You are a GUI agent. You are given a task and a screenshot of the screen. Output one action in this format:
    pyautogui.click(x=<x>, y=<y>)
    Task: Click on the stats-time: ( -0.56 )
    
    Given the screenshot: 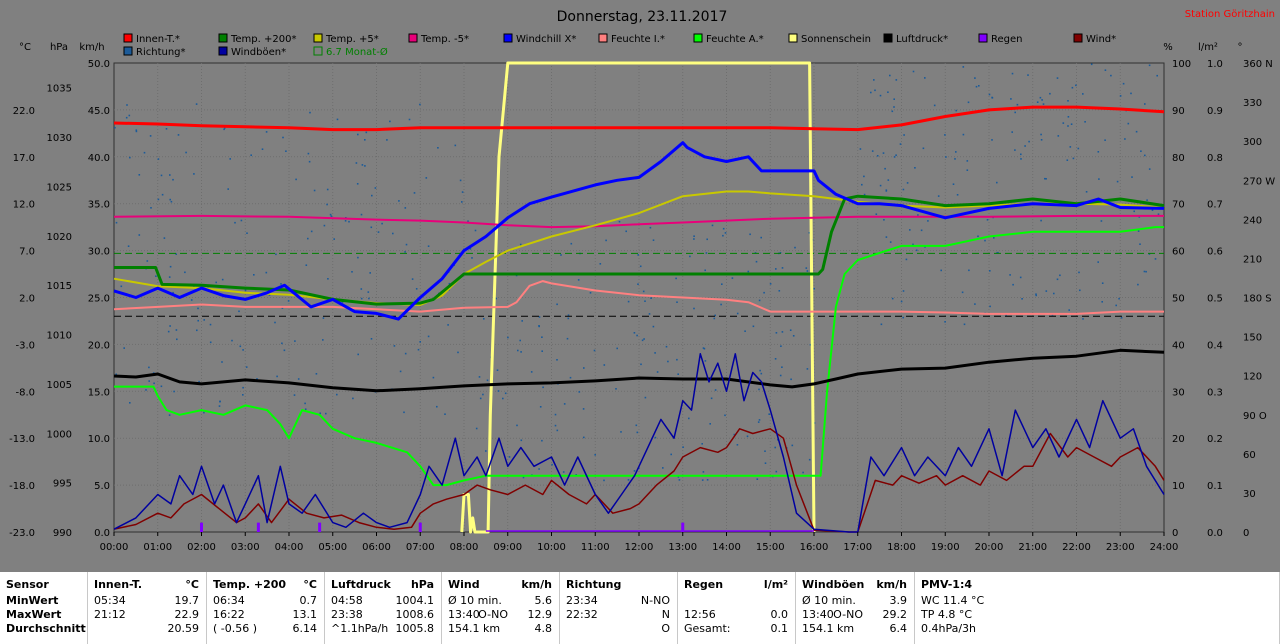 What is the action you would take?
    pyautogui.click(x=235, y=628)
    